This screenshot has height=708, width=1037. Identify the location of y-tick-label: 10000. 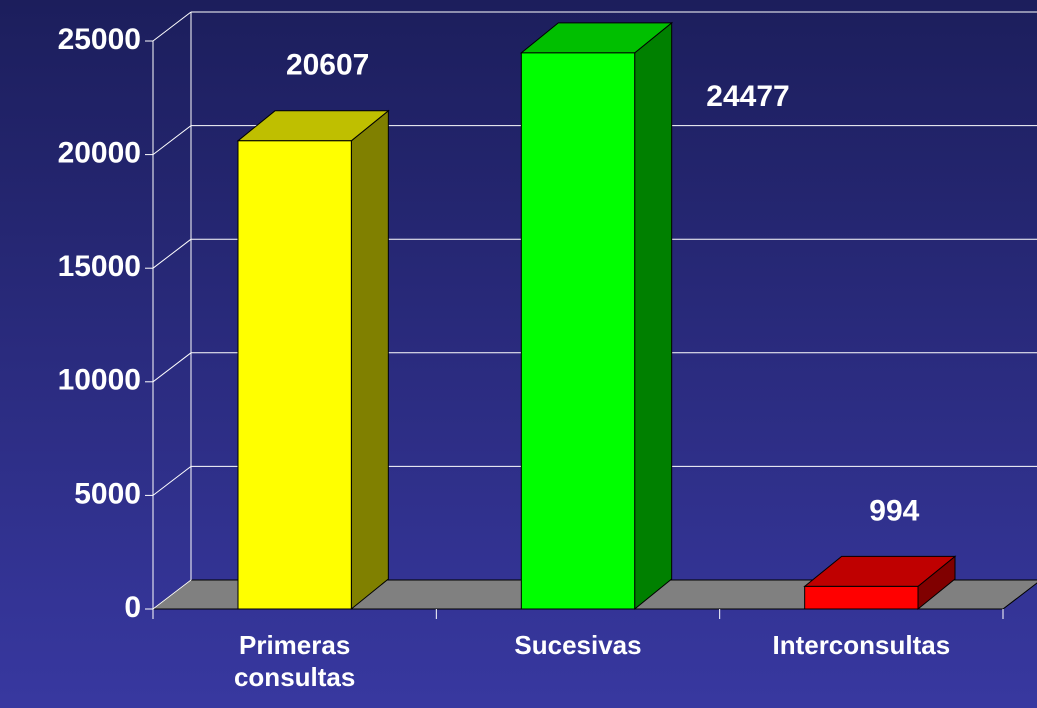
(99, 380).